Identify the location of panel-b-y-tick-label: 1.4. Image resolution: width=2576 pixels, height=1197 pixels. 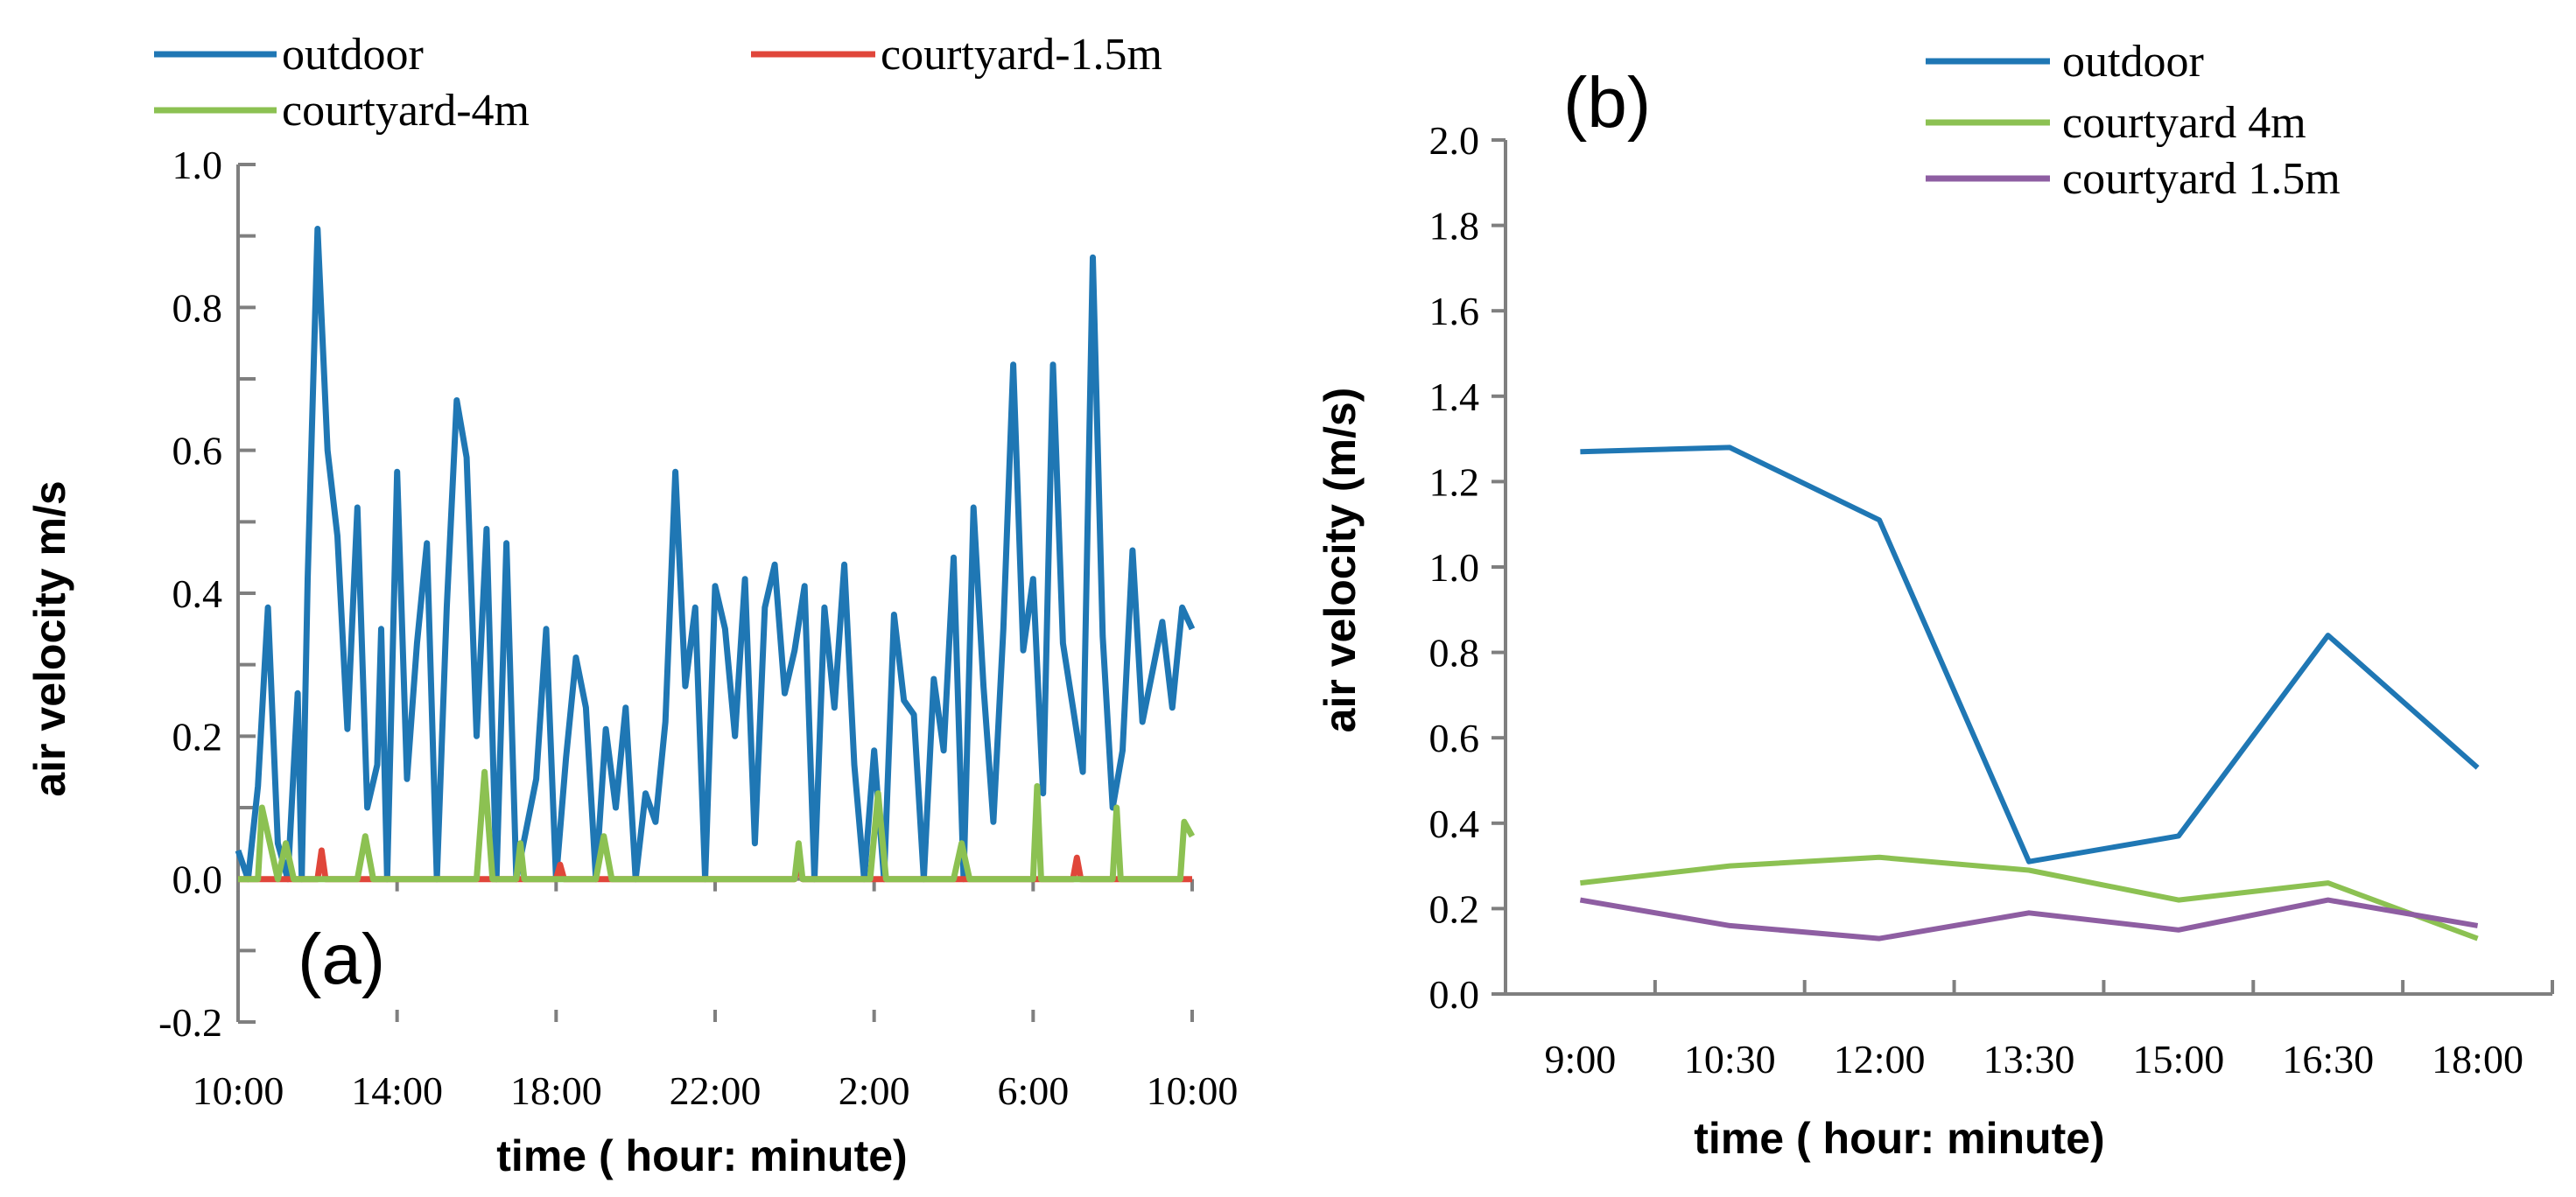
(1455, 396).